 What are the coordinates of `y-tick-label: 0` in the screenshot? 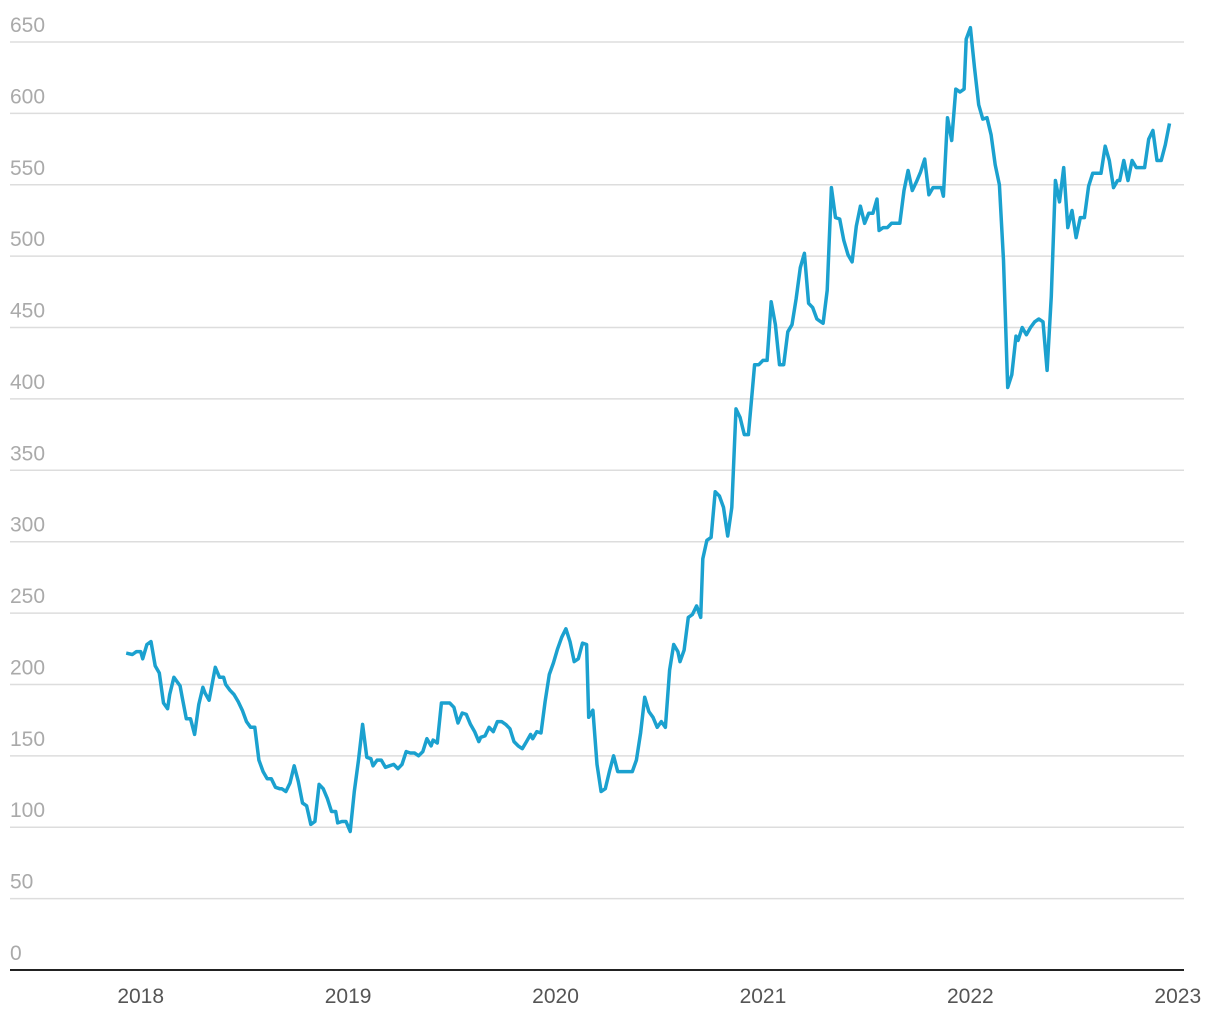 It's located at (16, 953).